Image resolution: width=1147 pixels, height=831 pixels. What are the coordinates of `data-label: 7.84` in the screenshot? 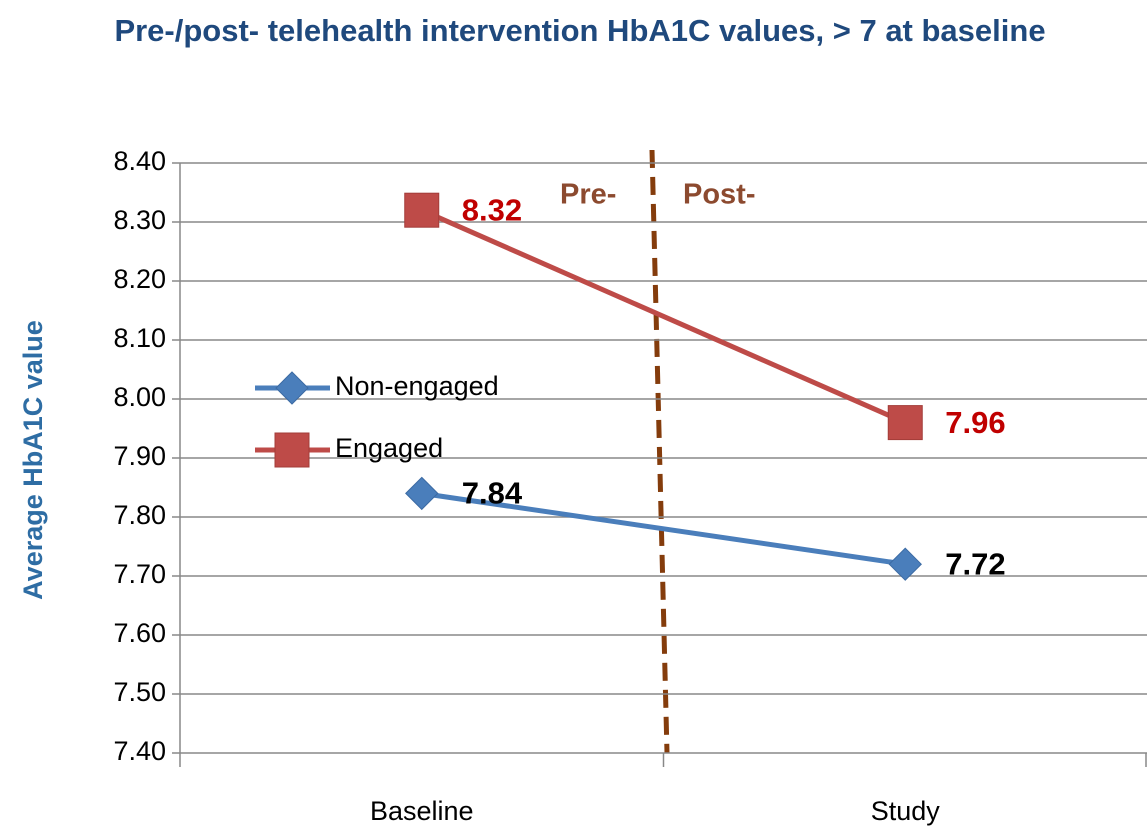 It's located at (492, 493).